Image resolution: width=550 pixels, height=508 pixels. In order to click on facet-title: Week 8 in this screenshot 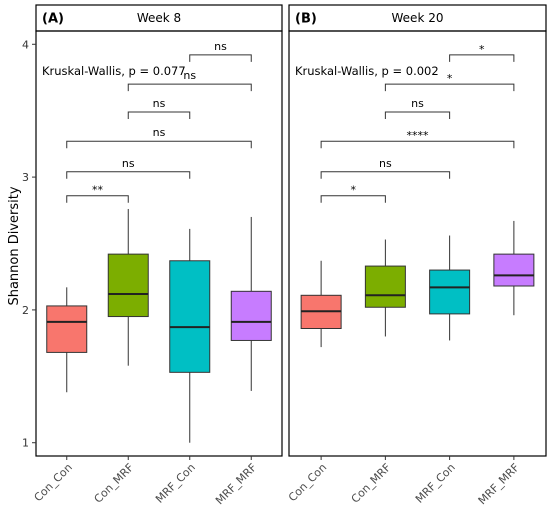, I will do `click(159, 18)`.